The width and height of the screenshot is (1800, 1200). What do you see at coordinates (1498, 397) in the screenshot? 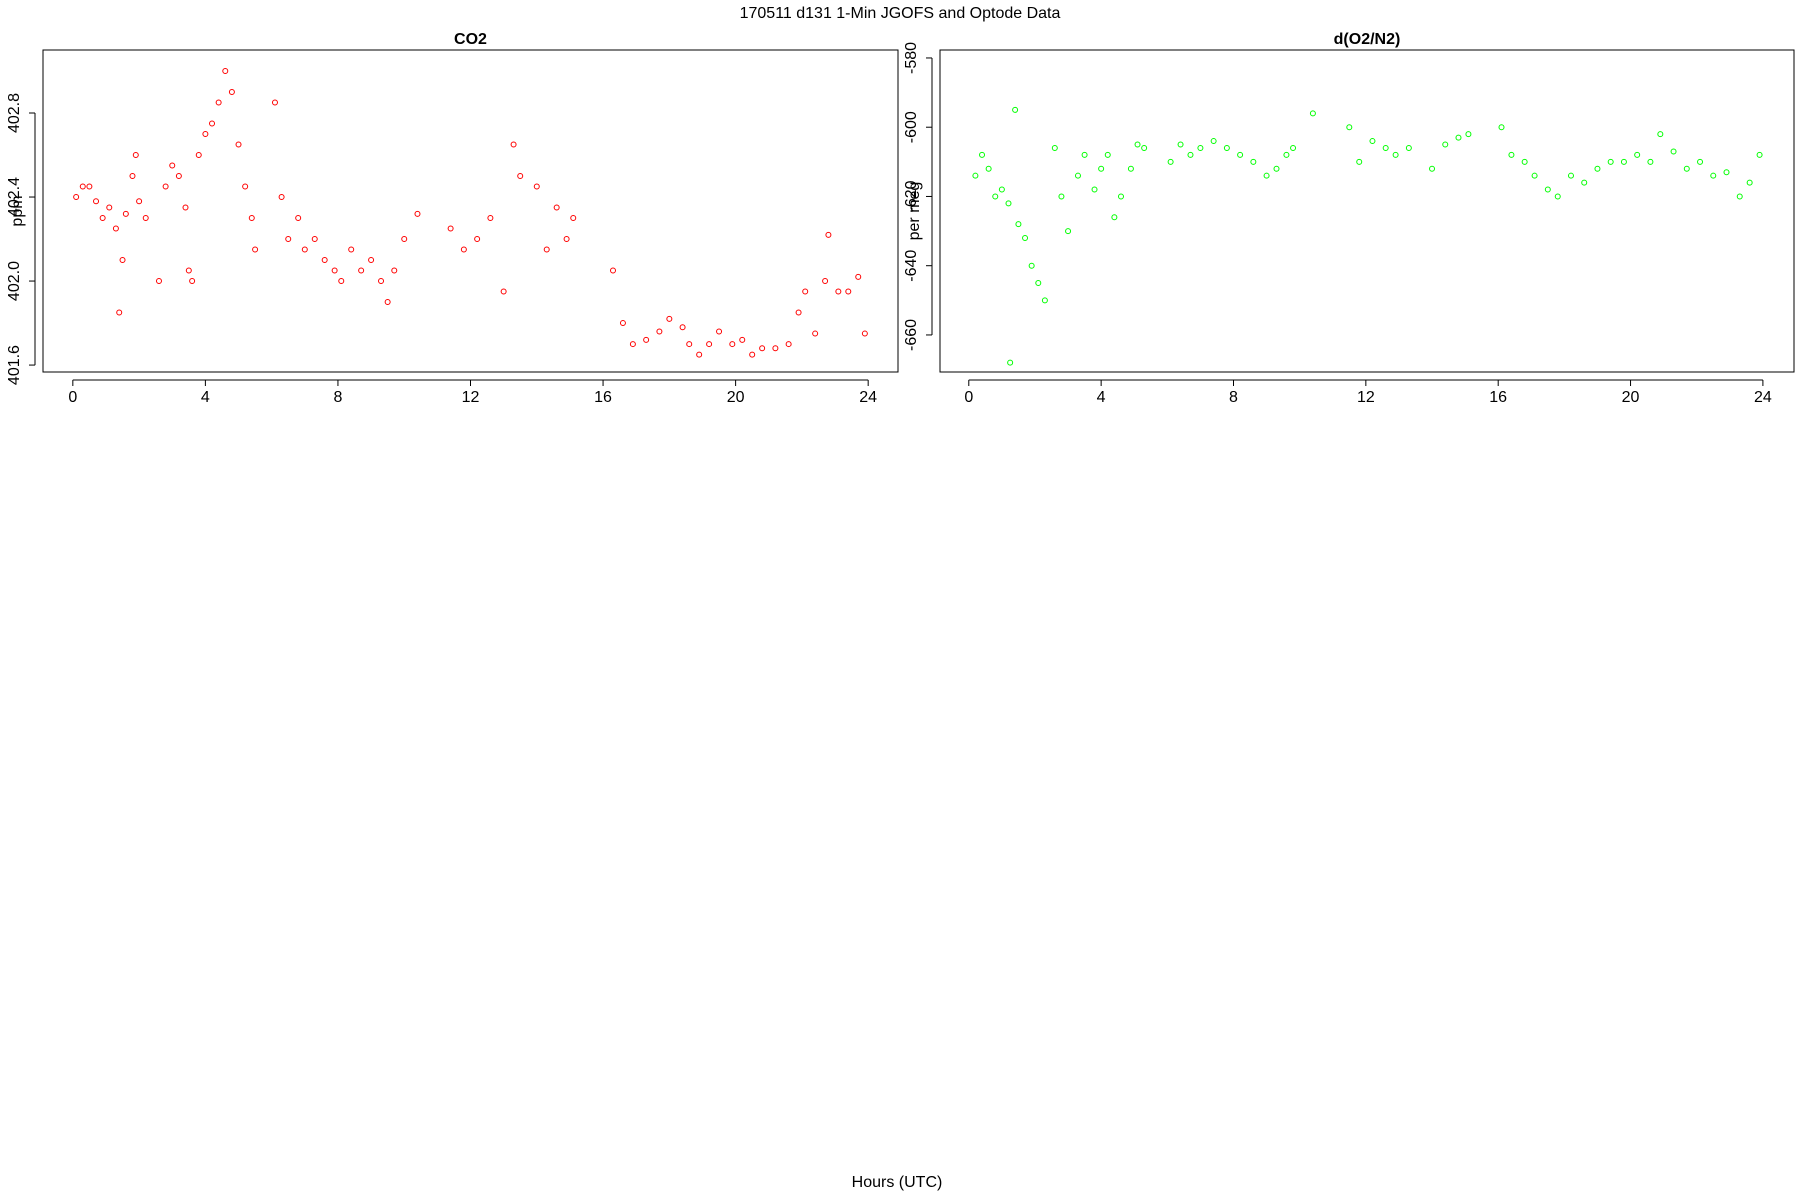
I see `x-tick-label: 16` at bounding box center [1498, 397].